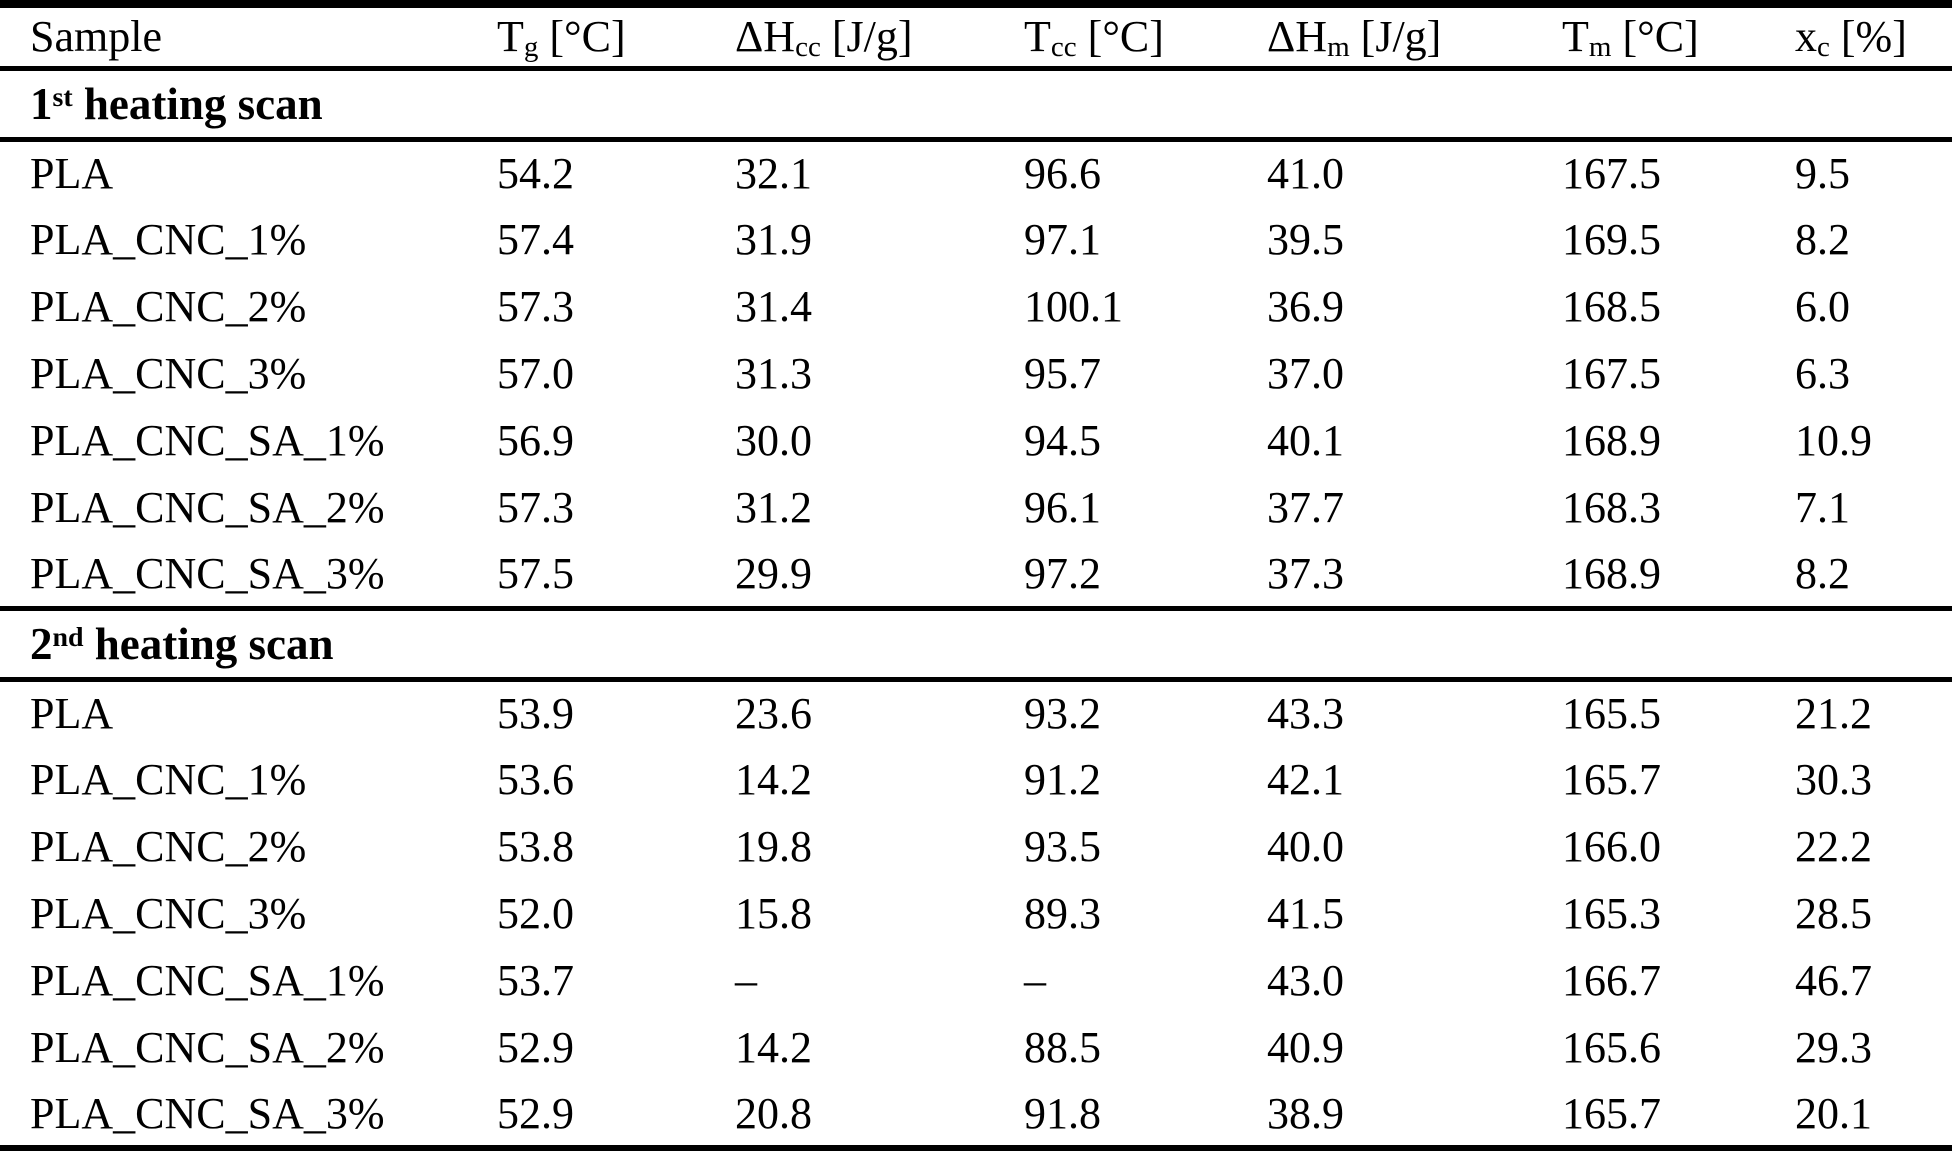 Image resolution: width=1952 pixels, height=1157 pixels. Describe the element at coordinates (1611, 306) in the screenshot. I see `value-cell: 168.5` at that location.